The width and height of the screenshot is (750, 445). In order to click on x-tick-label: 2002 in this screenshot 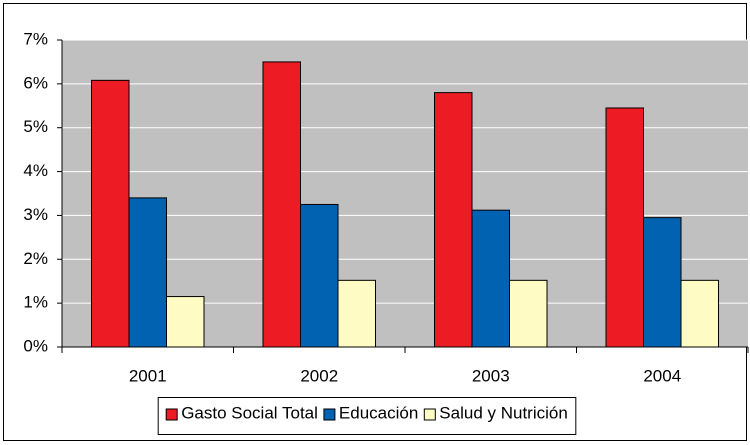, I will do `click(319, 375)`.